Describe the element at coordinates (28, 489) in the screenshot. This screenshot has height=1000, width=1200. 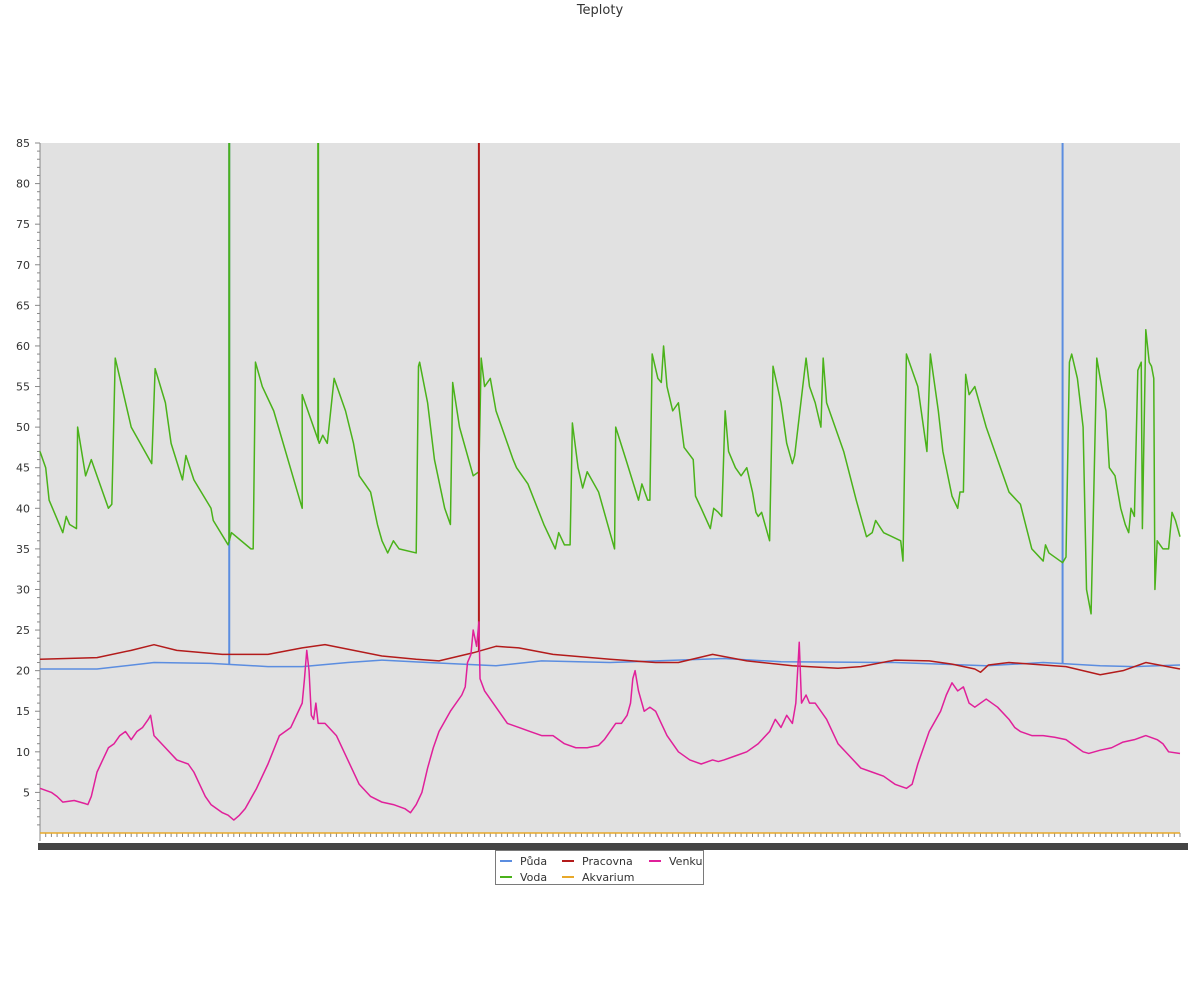
I see `y-axis: 5 10 15 20 25 30 35 40 45 50 55 60 65 70 75 80 85` at that location.